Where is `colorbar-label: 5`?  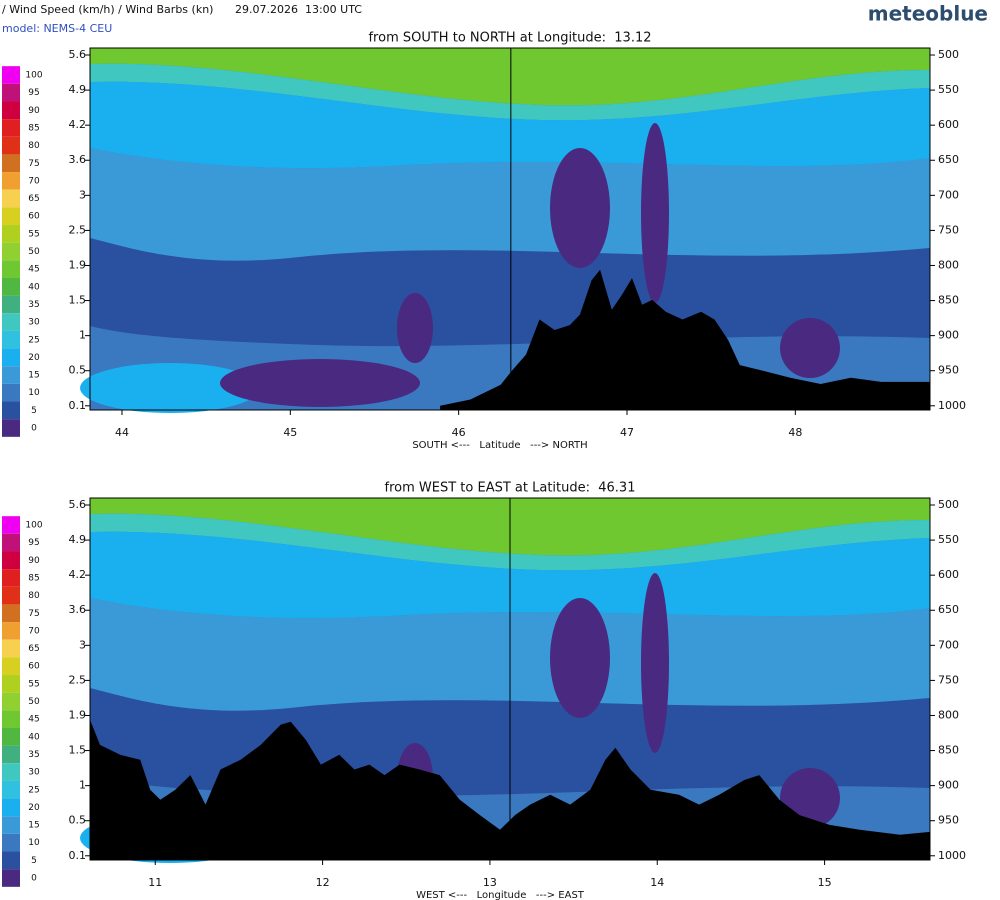 colorbar-label: 5 is located at coordinates (34, 861).